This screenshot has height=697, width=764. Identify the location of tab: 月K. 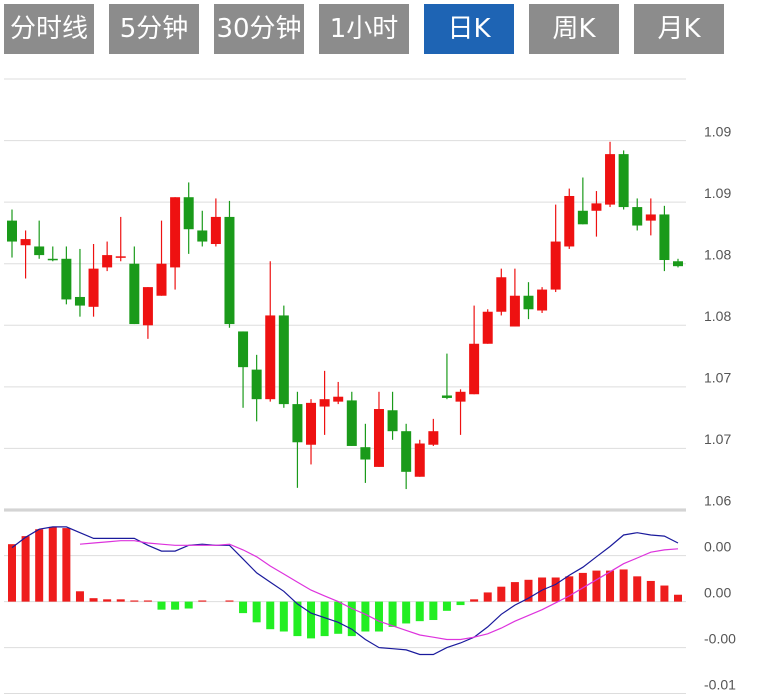
(679, 29).